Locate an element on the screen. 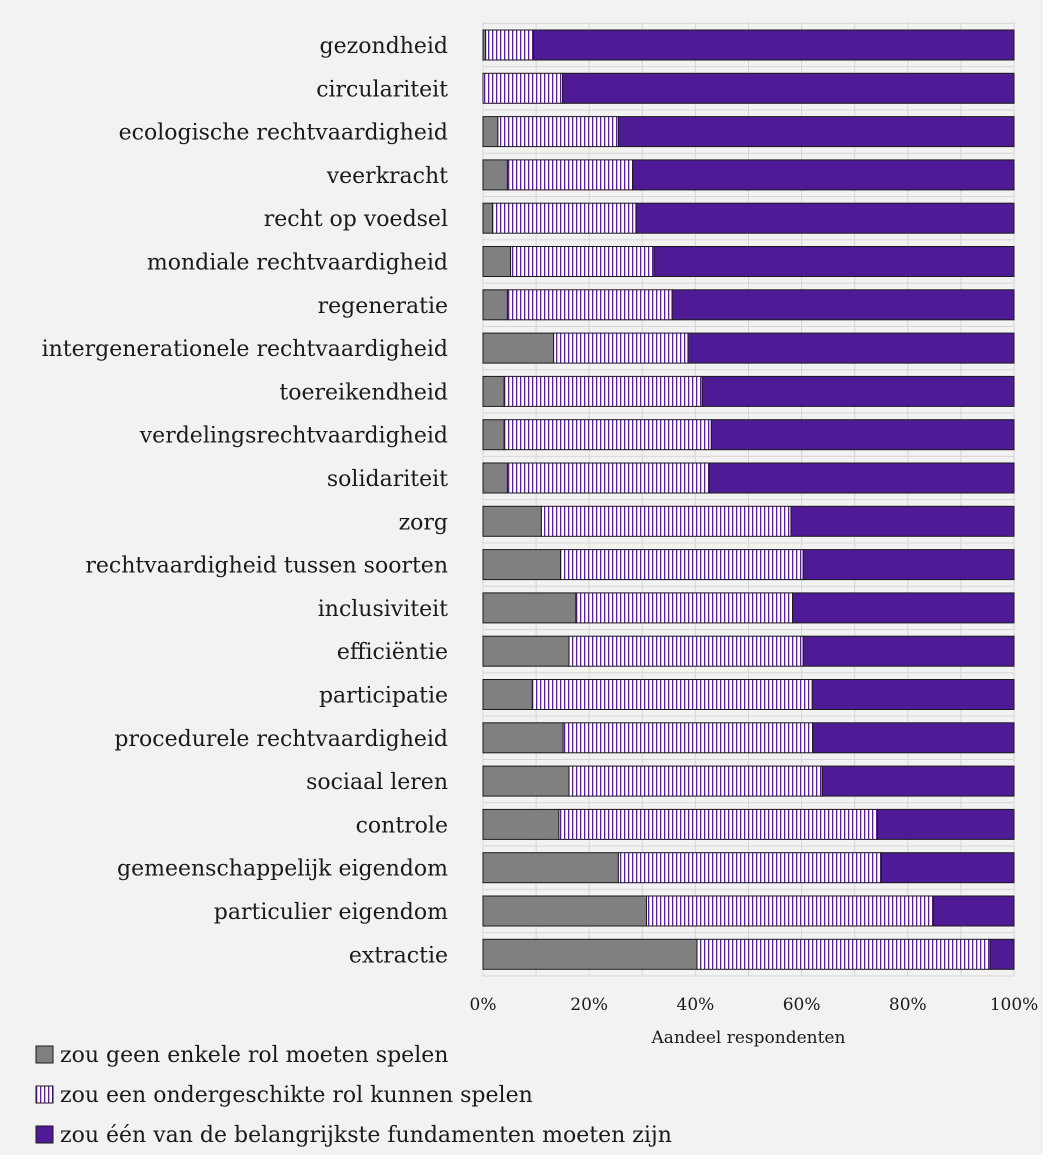  category-label: mondiale rechtvaardigheid is located at coordinates (297, 263).